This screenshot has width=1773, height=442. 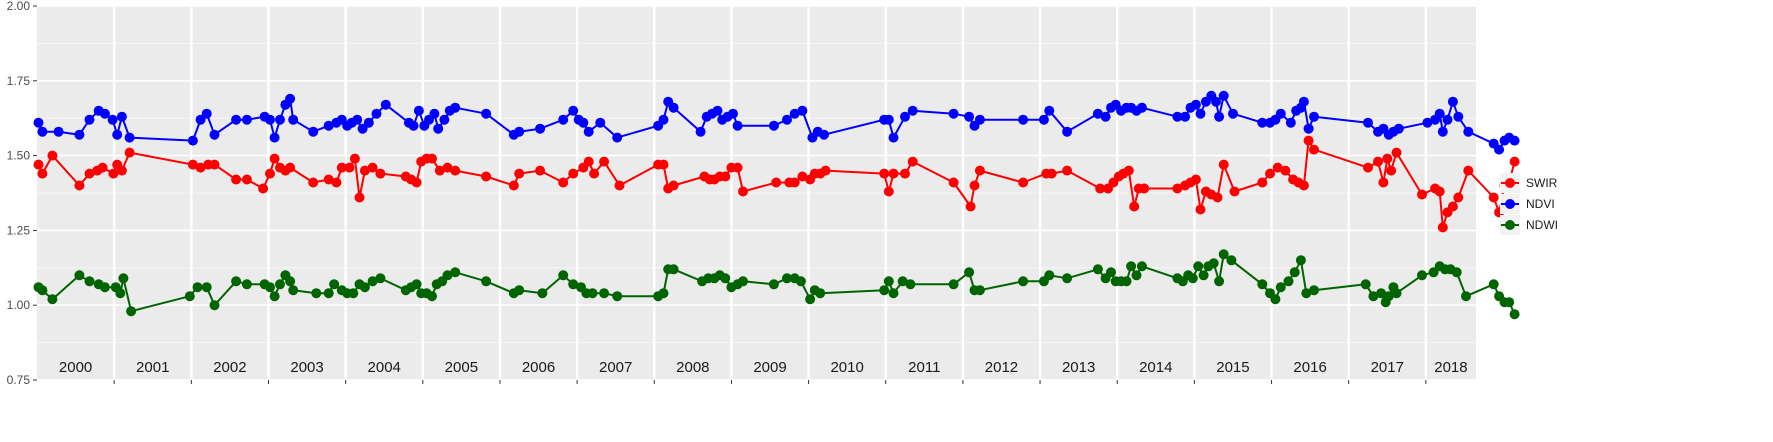 I want to click on year-label: 2009, so click(x=769, y=367).